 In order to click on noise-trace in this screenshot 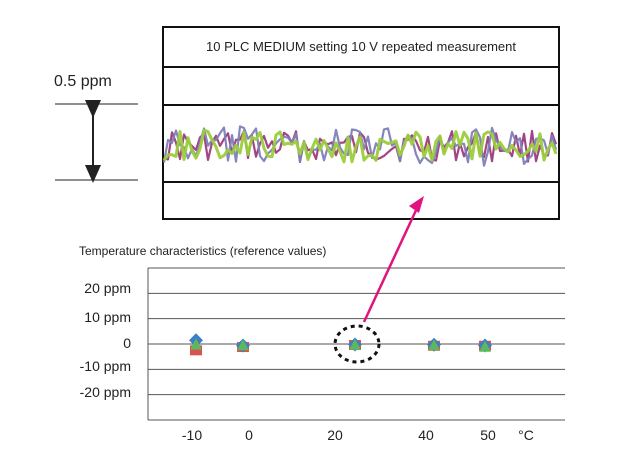, I will do `click(360, 146)`.